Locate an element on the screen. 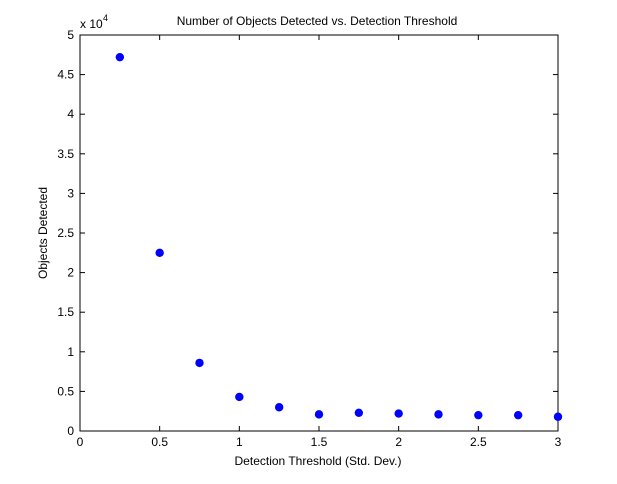  x-tick-label: 2.5 is located at coordinates (478, 442).